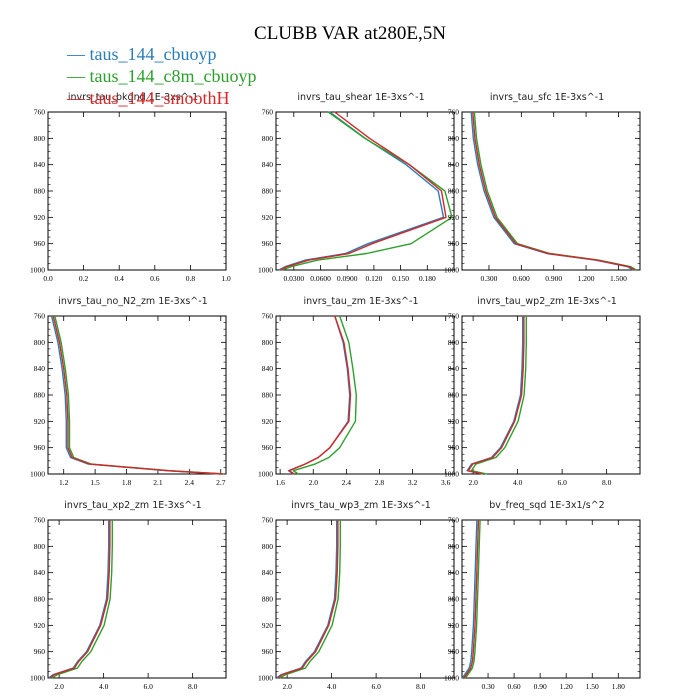 The image size is (700, 700). I want to click on panel-title: invrs_tau_no_N2_zm 1E-3xs^-1, so click(132, 301).